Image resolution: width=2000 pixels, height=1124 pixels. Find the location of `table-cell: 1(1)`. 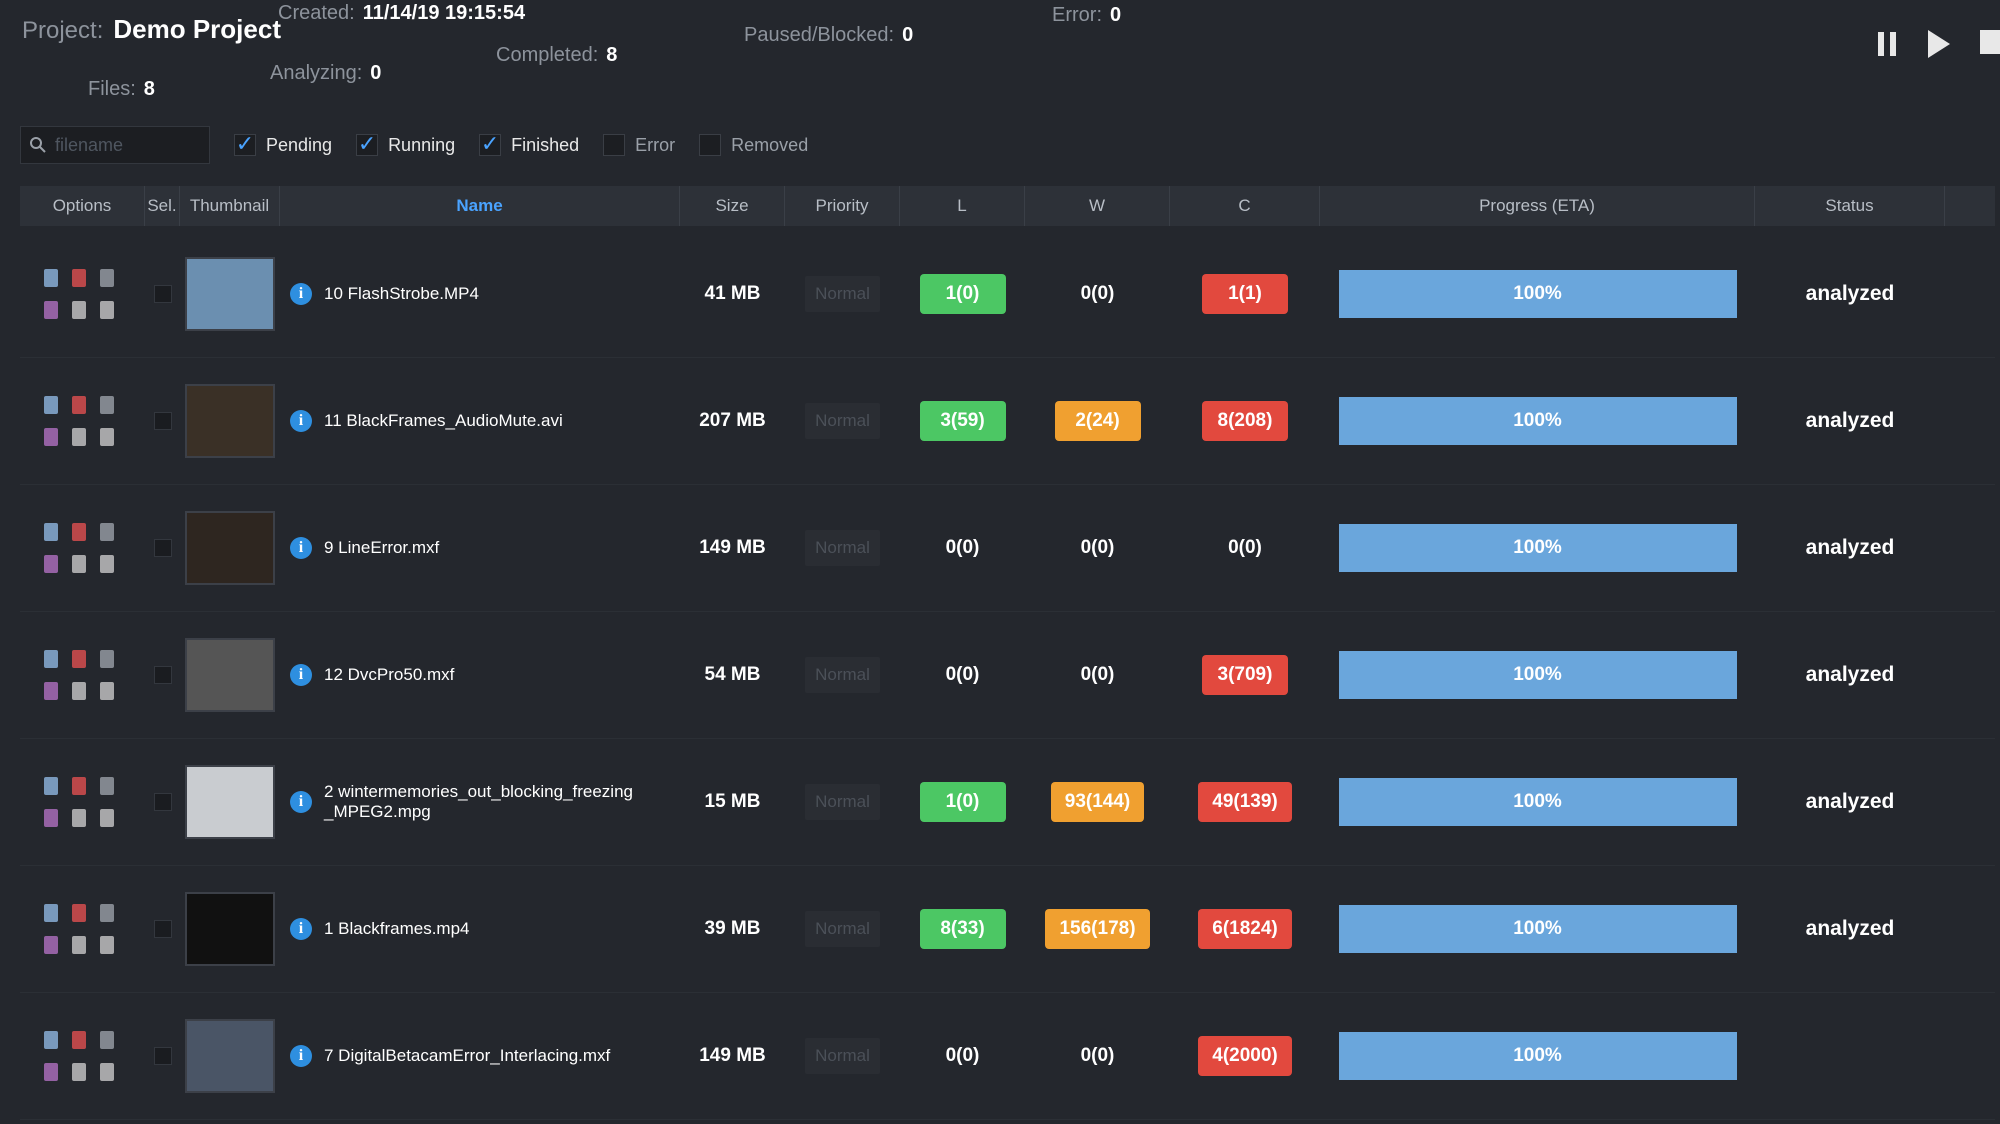

table-cell: 1(1) is located at coordinates (1245, 293).